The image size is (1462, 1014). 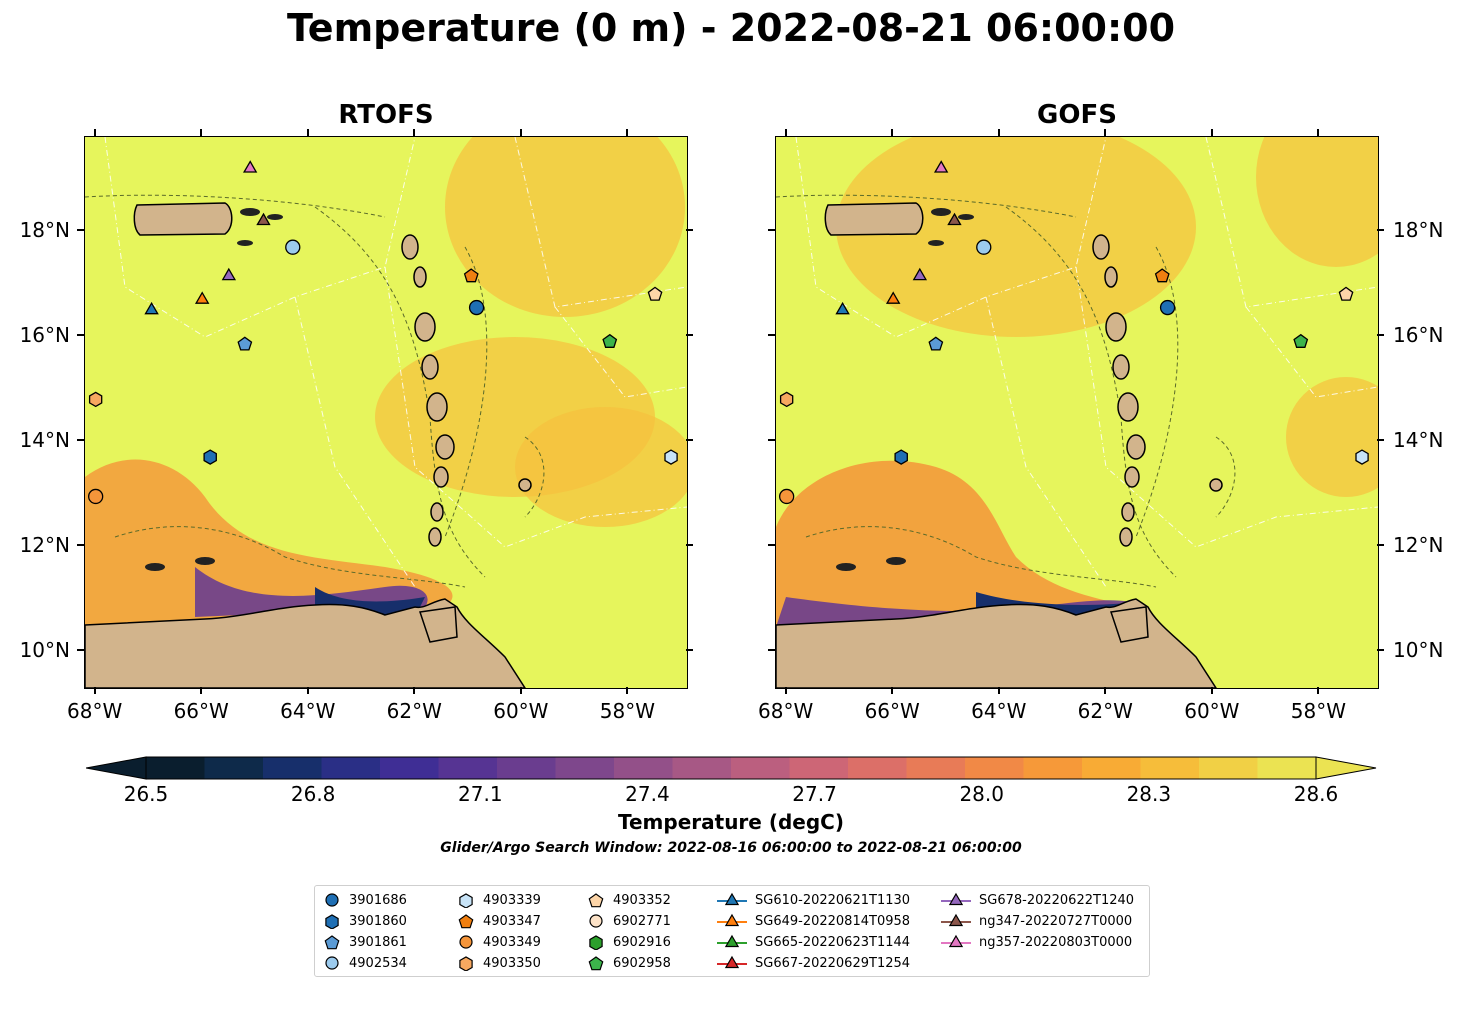 What do you see at coordinates (290, 557) in the screenshot?
I see `bathymetry-contour` at bounding box center [290, 557].